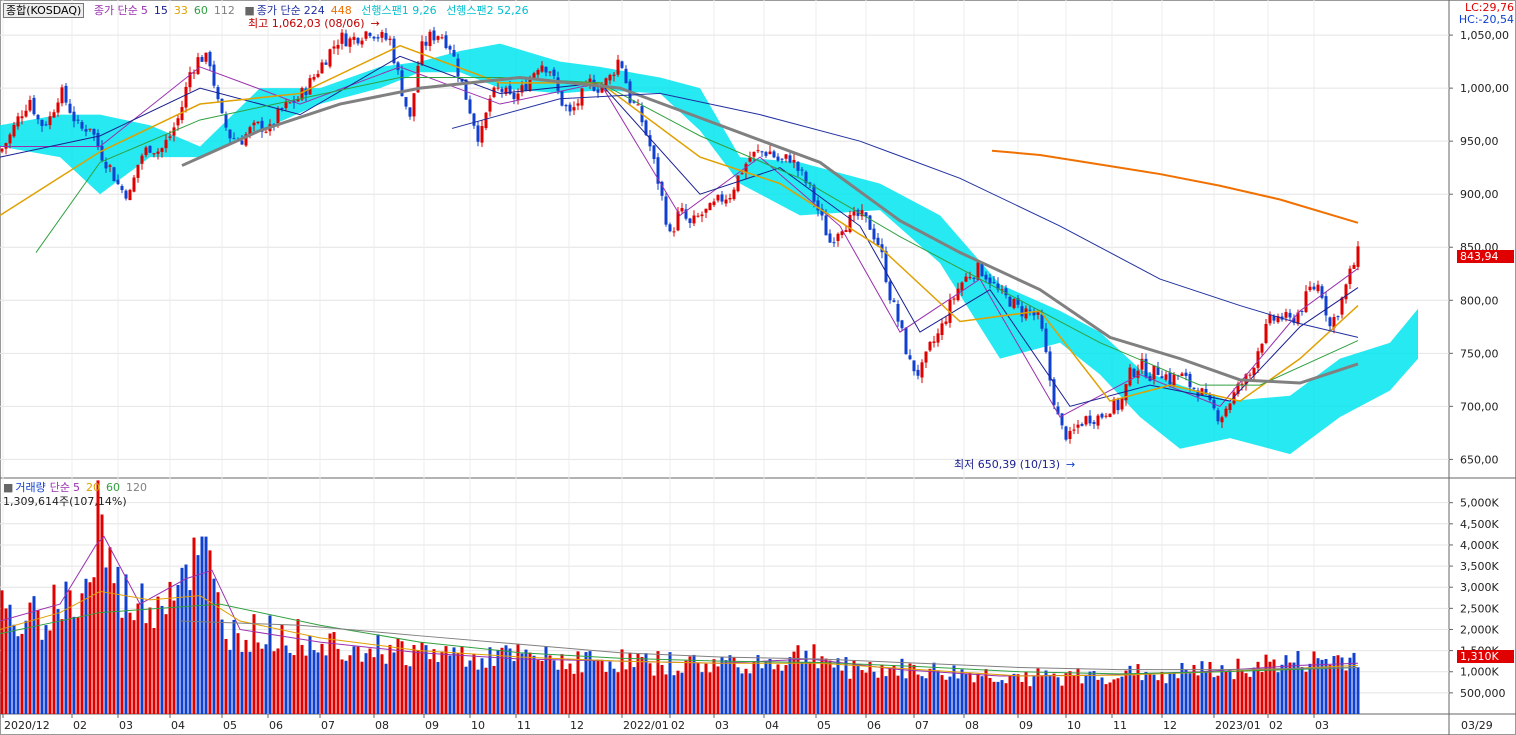 This screenshot has width=1516, height=735. Describe the element at coordinates (1479, 503) in the screenshot. I see `volume-tick-label: 5,000K` at that location.